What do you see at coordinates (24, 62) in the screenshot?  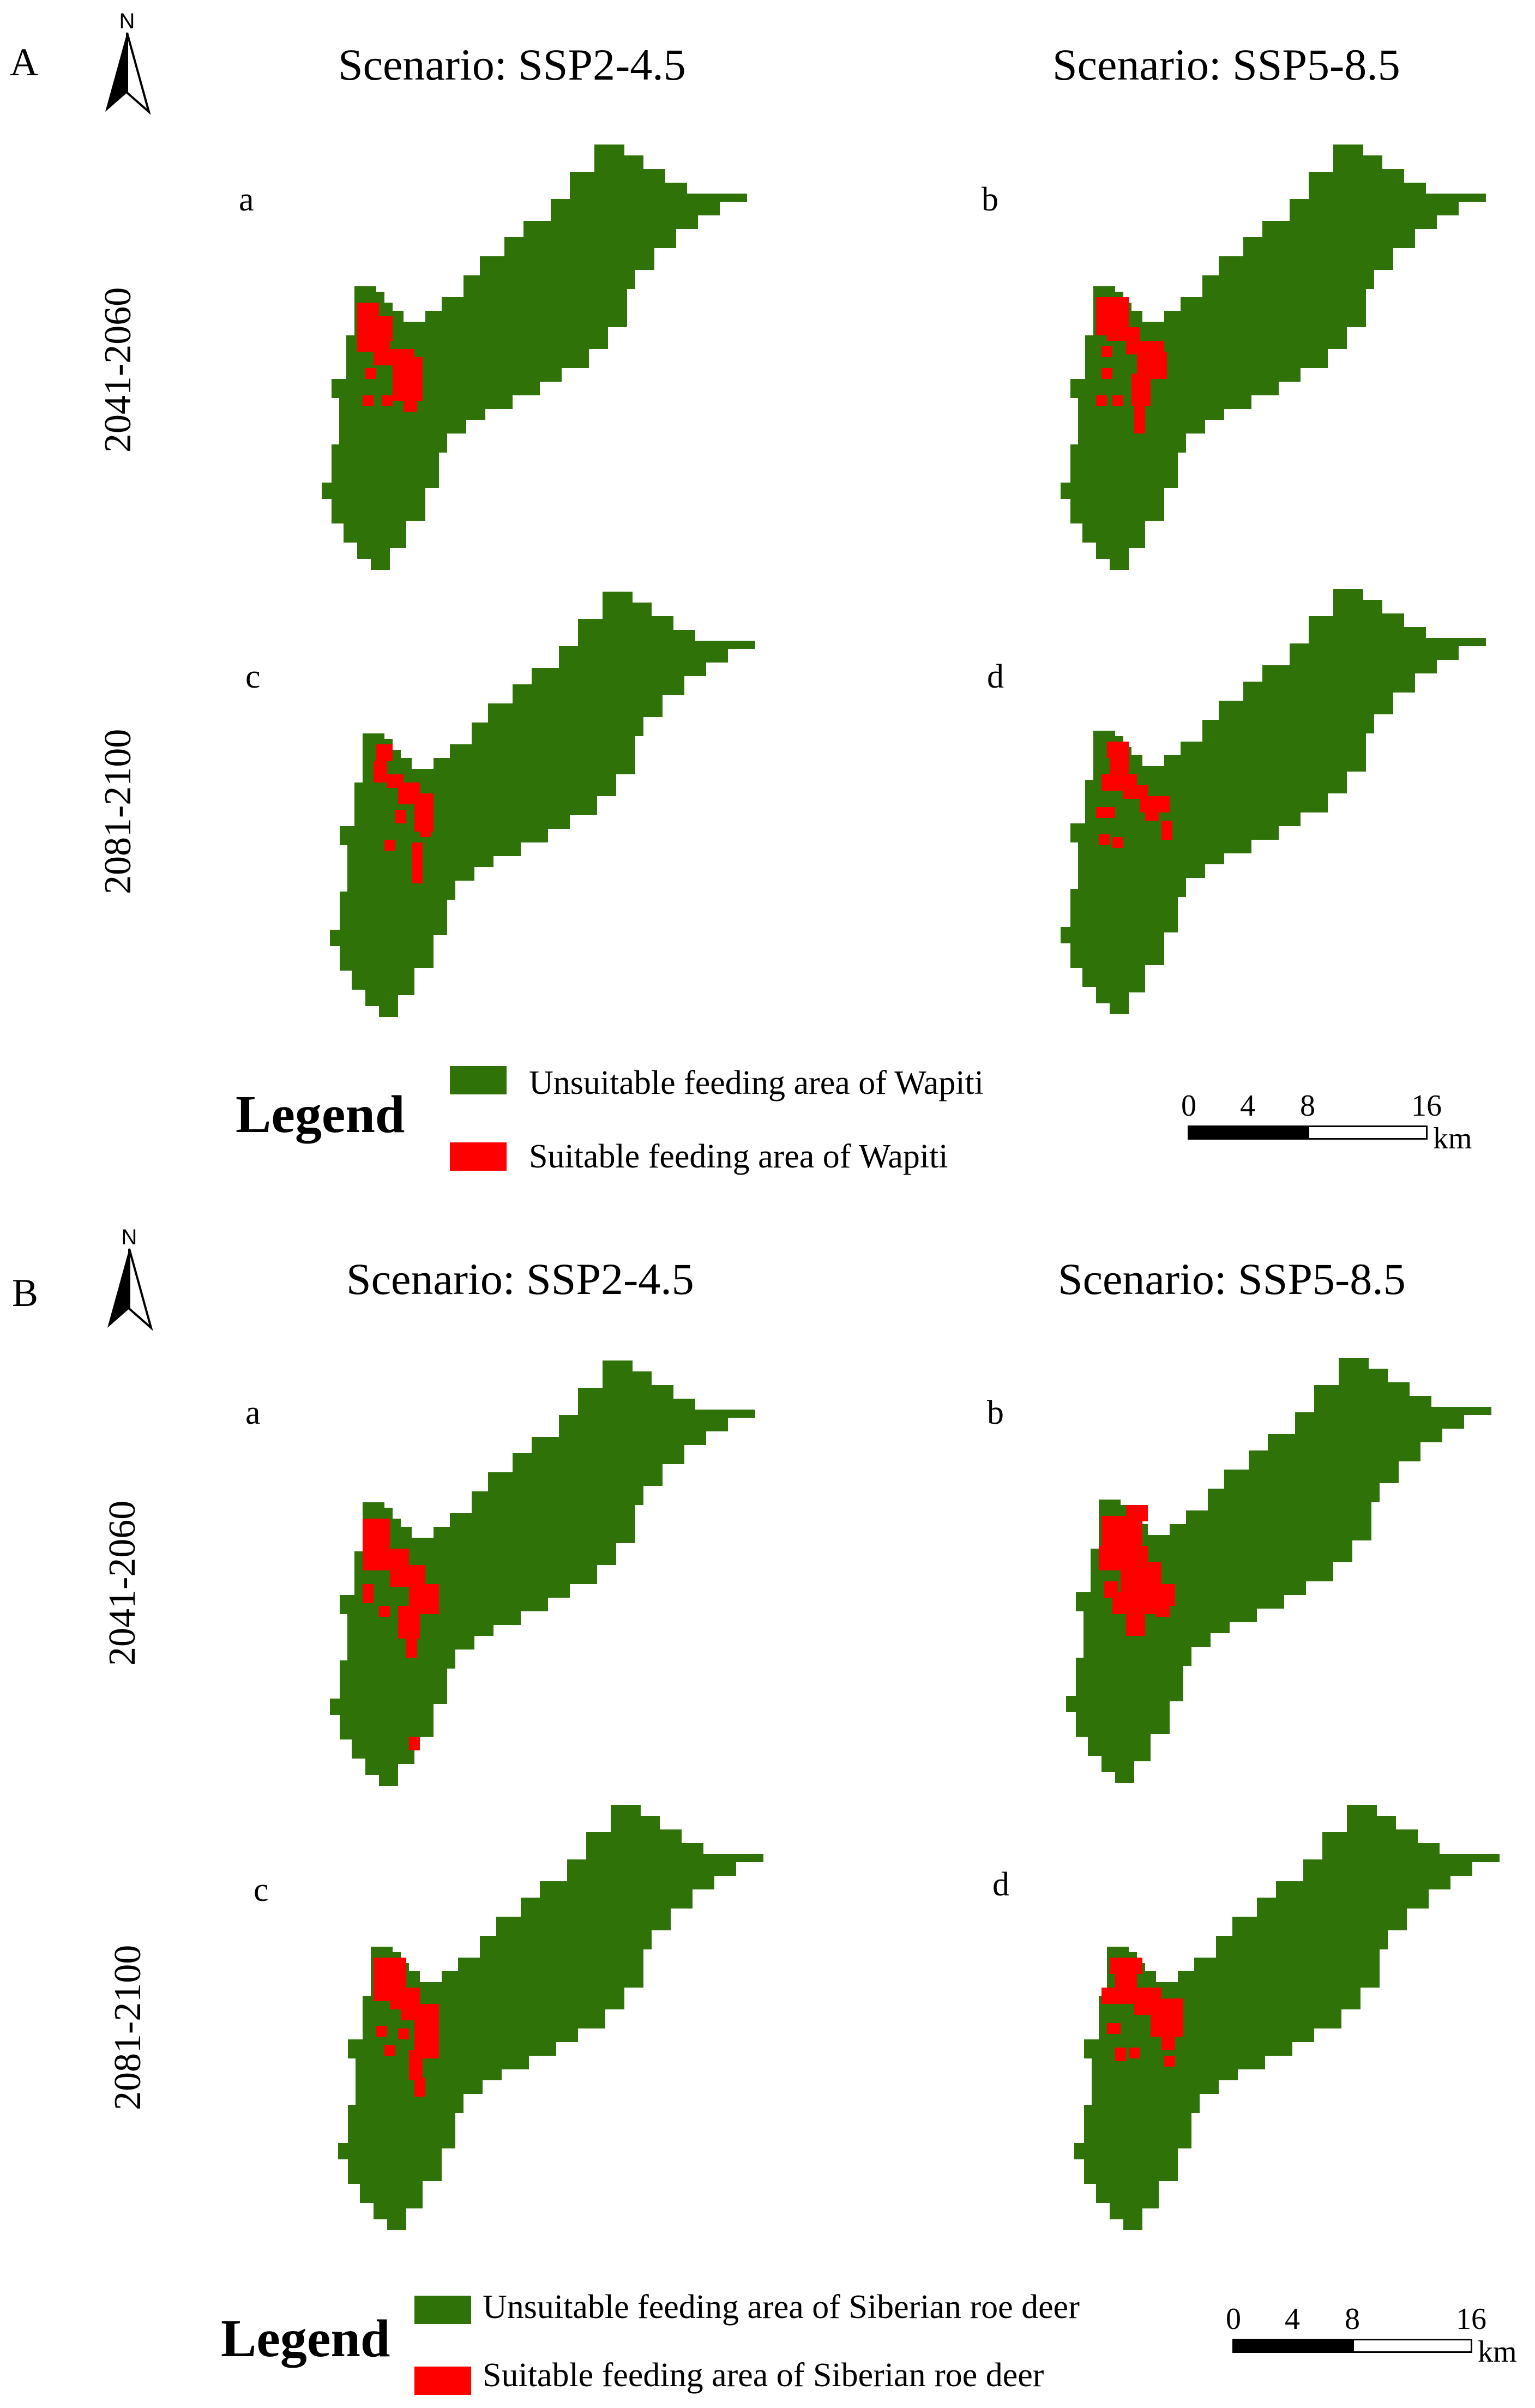 I see `panel-label: A` at bounding box center [24, 62].